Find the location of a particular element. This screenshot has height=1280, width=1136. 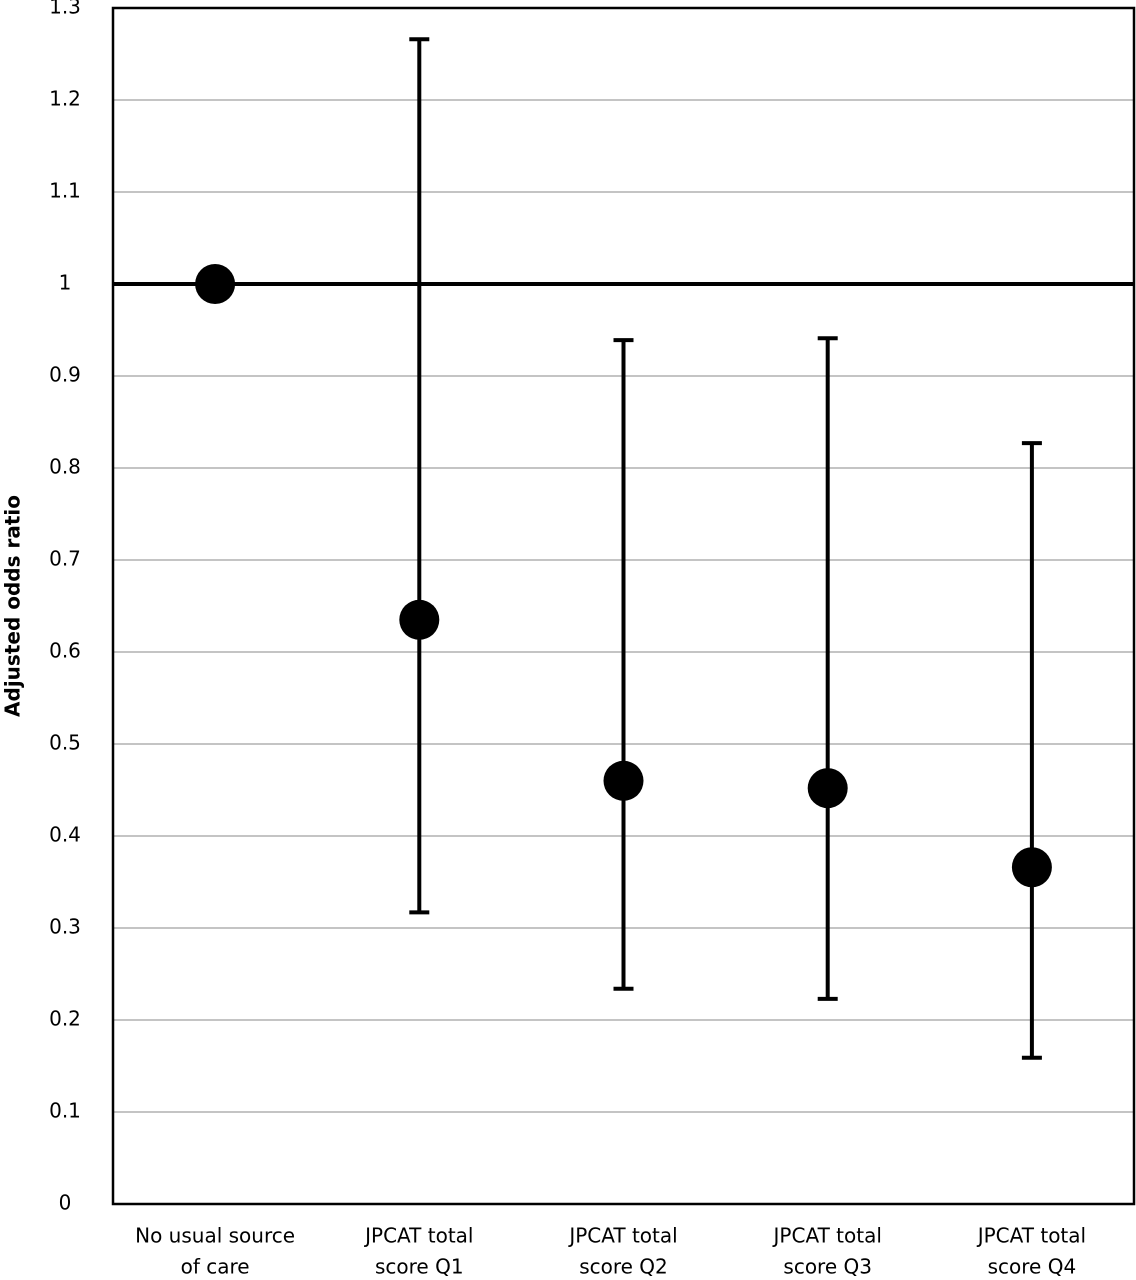

x-tick-label: score Q2 is located at coordinates (623, 1267).